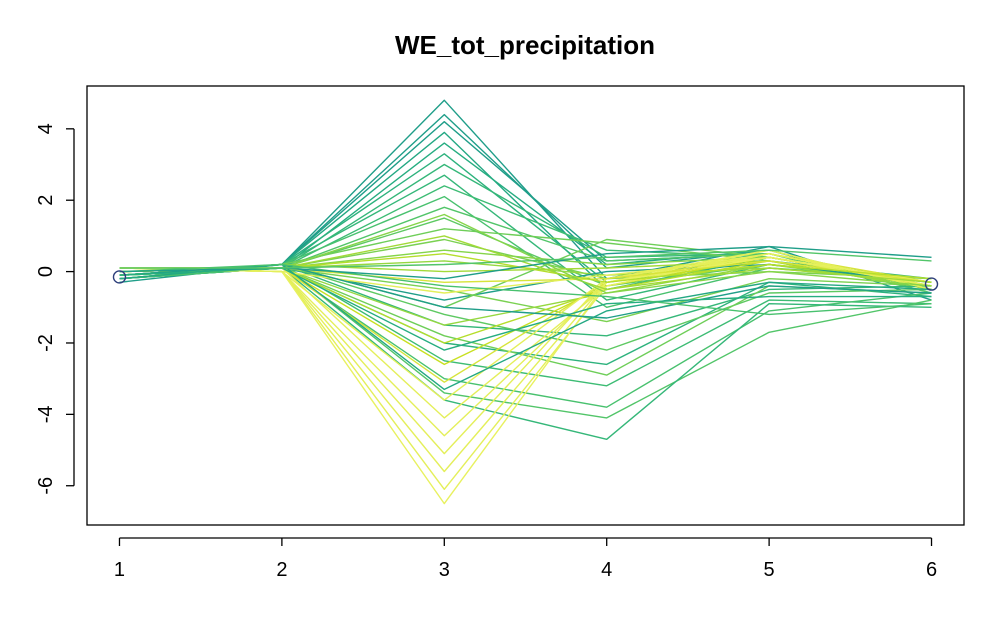 The width and height of the screenshot is (993, 618). What do you see at coordinates (931, 570) in the screenshot?
I see `x-tick-label-6: 6` at bounding box center [931, 570].